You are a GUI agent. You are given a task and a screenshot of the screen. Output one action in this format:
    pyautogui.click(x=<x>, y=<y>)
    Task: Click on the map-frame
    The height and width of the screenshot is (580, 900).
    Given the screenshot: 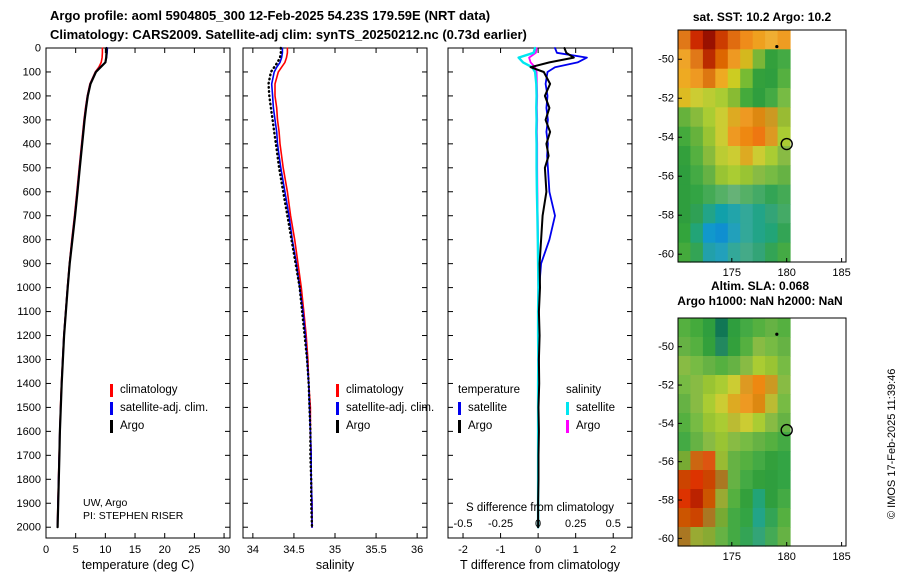 What is the action you would take?
    pyautogui.click(x=762, y=432)
    